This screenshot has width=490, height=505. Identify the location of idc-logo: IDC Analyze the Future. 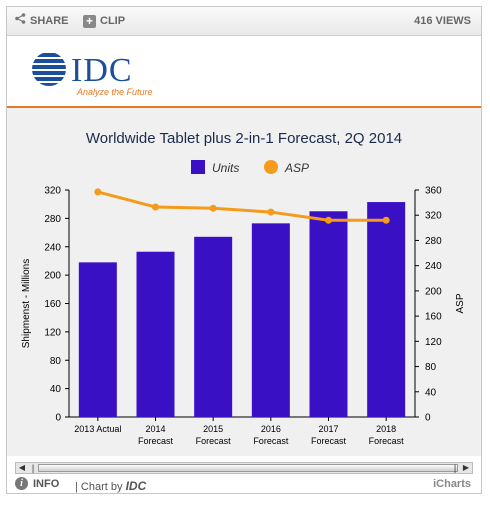
(92, 74).